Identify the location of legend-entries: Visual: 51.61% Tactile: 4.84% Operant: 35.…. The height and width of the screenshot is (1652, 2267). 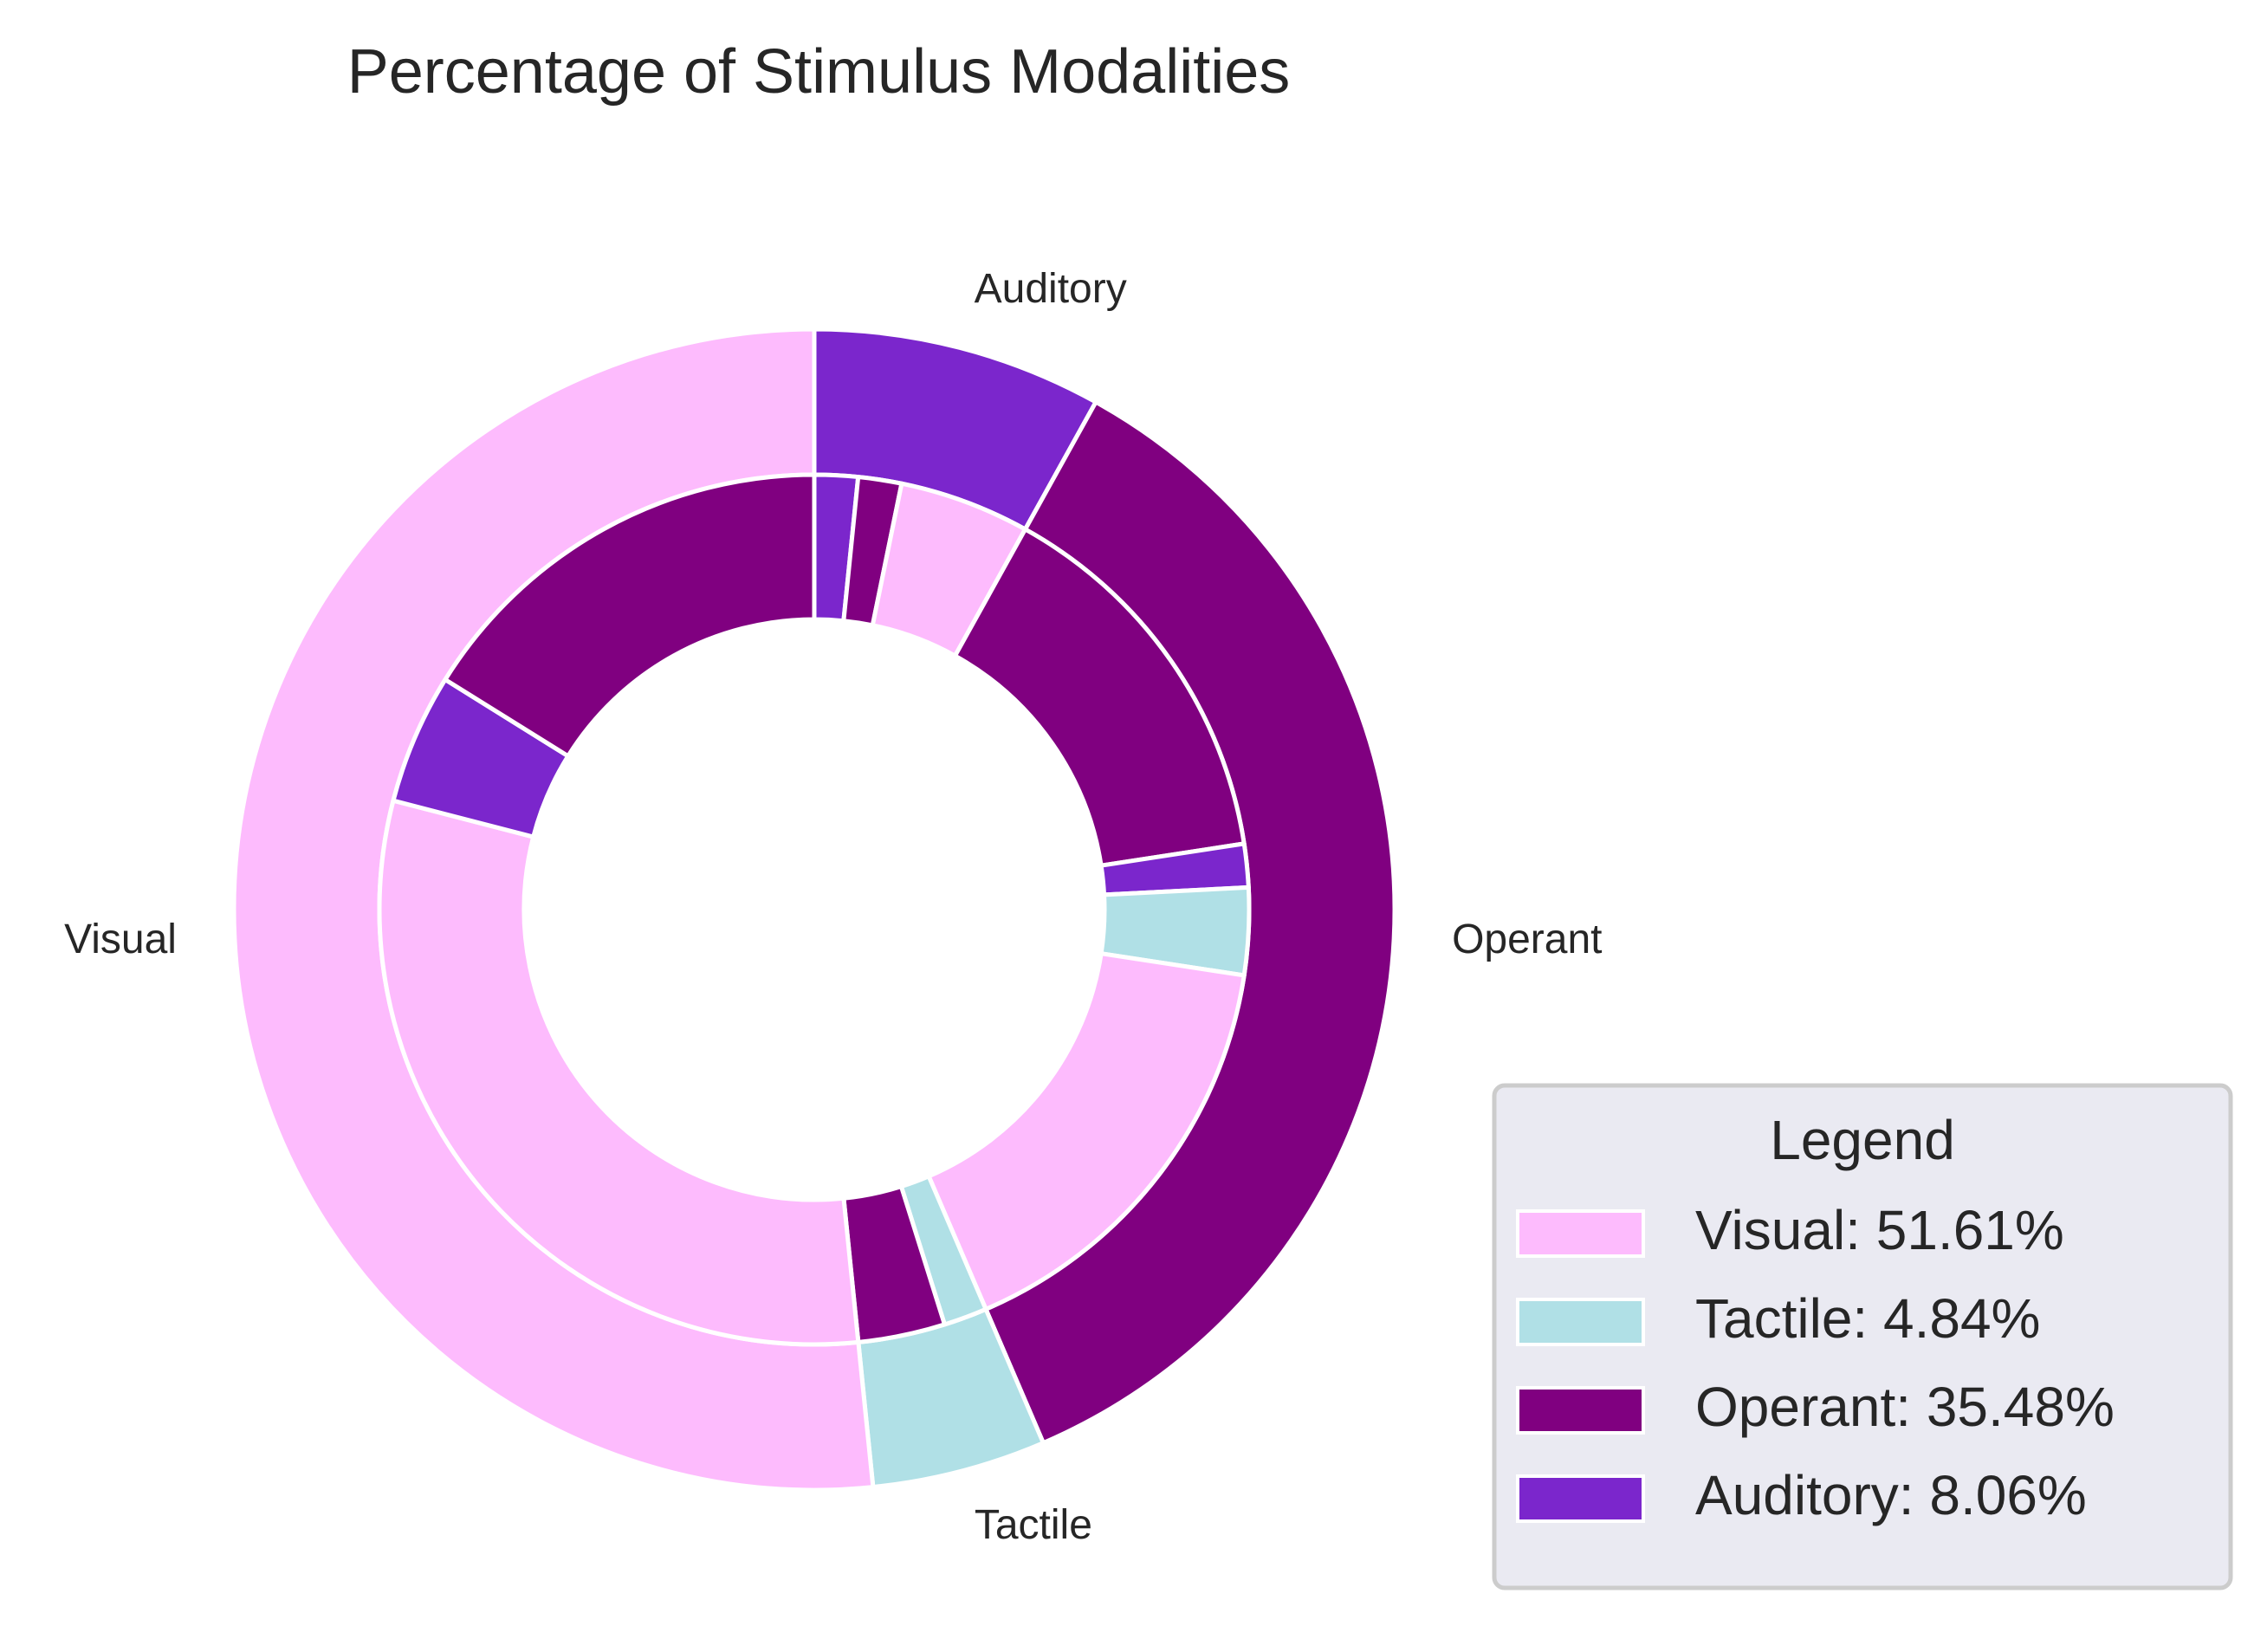
(1815, 1362).